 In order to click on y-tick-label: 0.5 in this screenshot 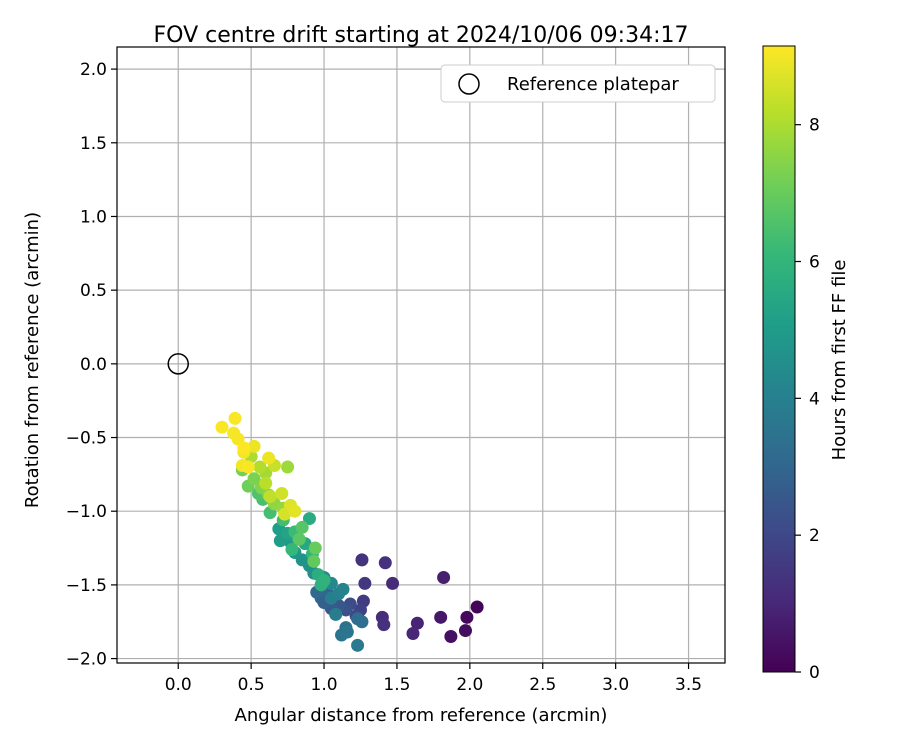, I will do `click(93, 291)`.